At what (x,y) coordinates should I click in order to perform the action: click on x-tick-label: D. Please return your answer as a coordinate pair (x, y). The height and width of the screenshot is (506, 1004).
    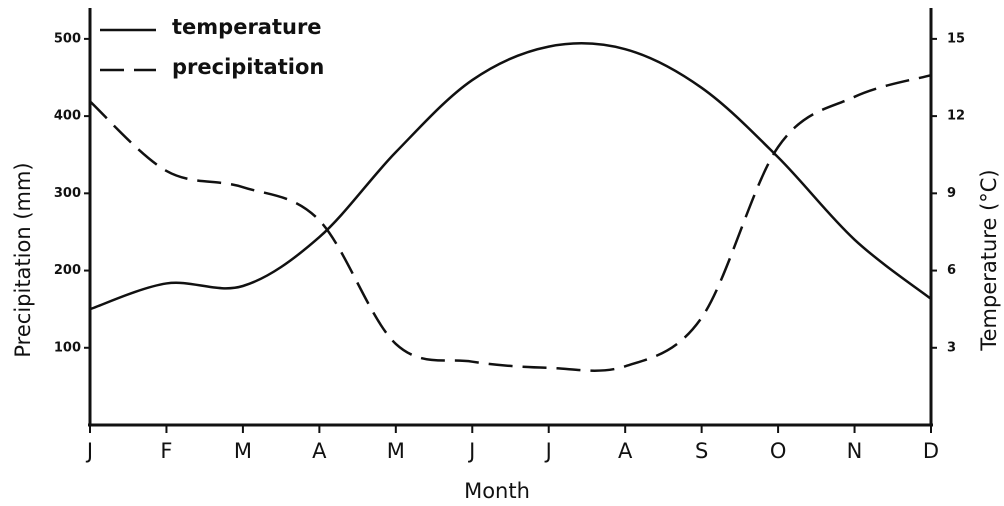
    Looking at the image, I should click on (931, 451).